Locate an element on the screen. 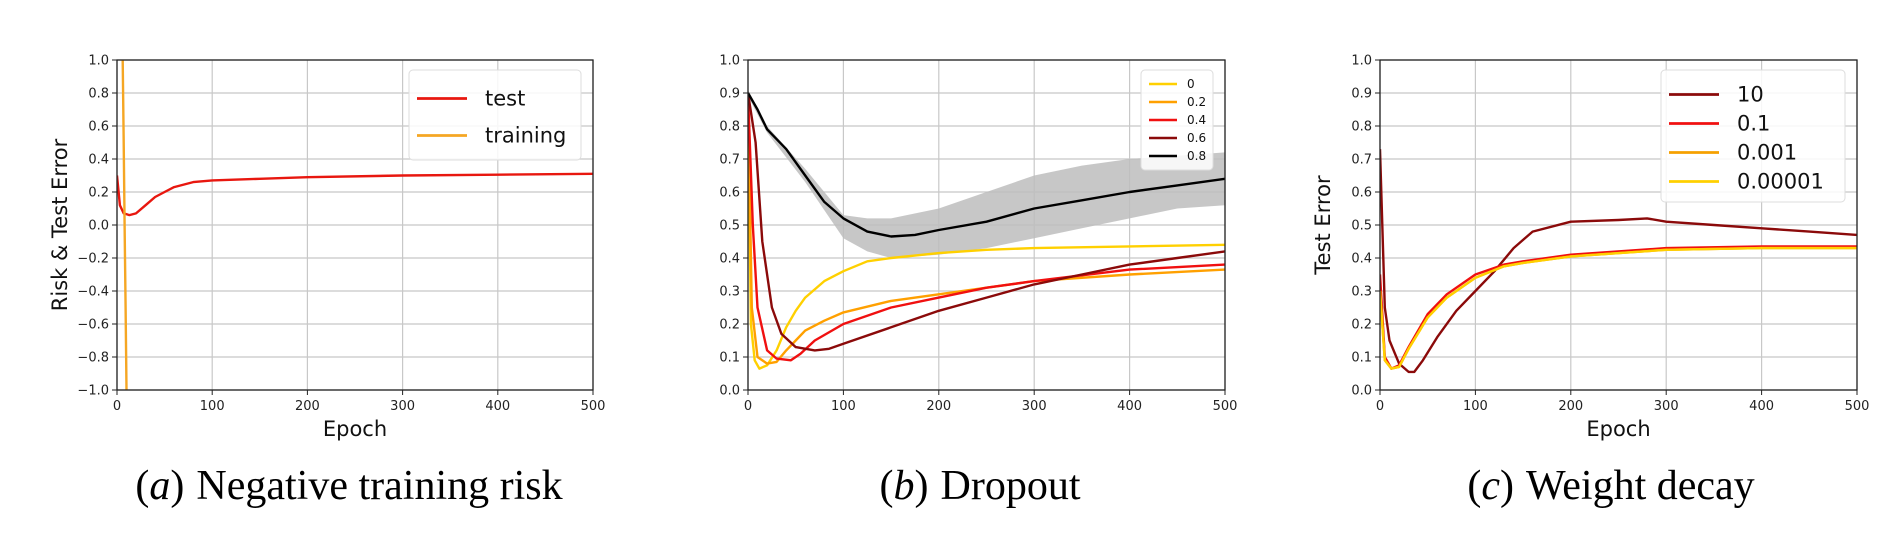 Image resolution: width=1899 pixels, height=539 pixels. confidence-band is located at coordinates (986, 173).